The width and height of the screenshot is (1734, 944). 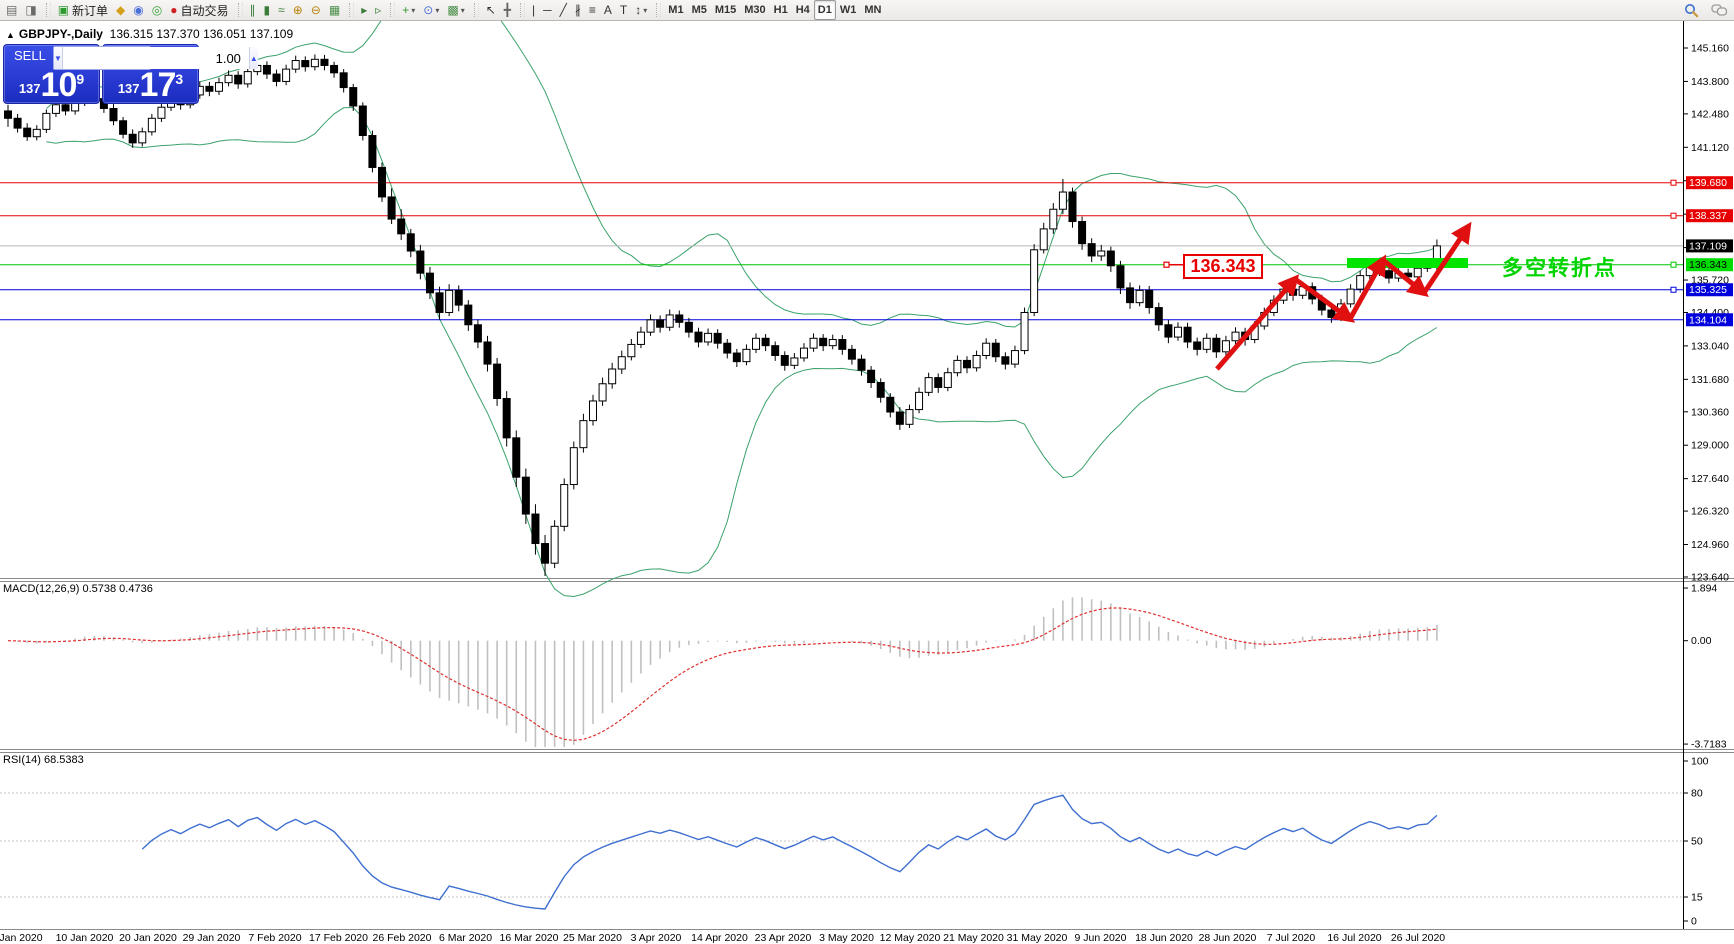 What do you see at coordinates (872, 10) in the screenshot?
I see `timeframe-mn: MN` at bounding box center [872, 10].